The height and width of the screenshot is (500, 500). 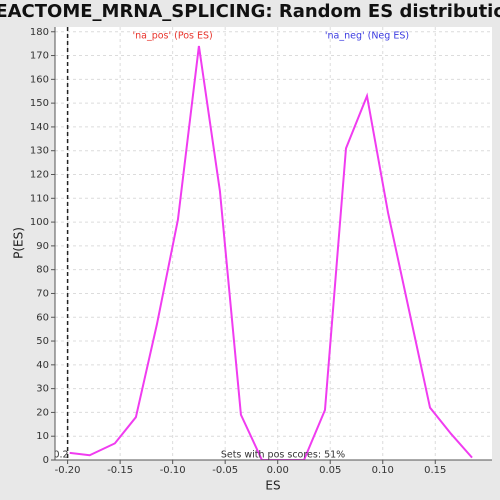 What do you see at coordinates (39, 103) in the screenshot?
I see `y-tick-label: 150` at bounding box center [39, 103].